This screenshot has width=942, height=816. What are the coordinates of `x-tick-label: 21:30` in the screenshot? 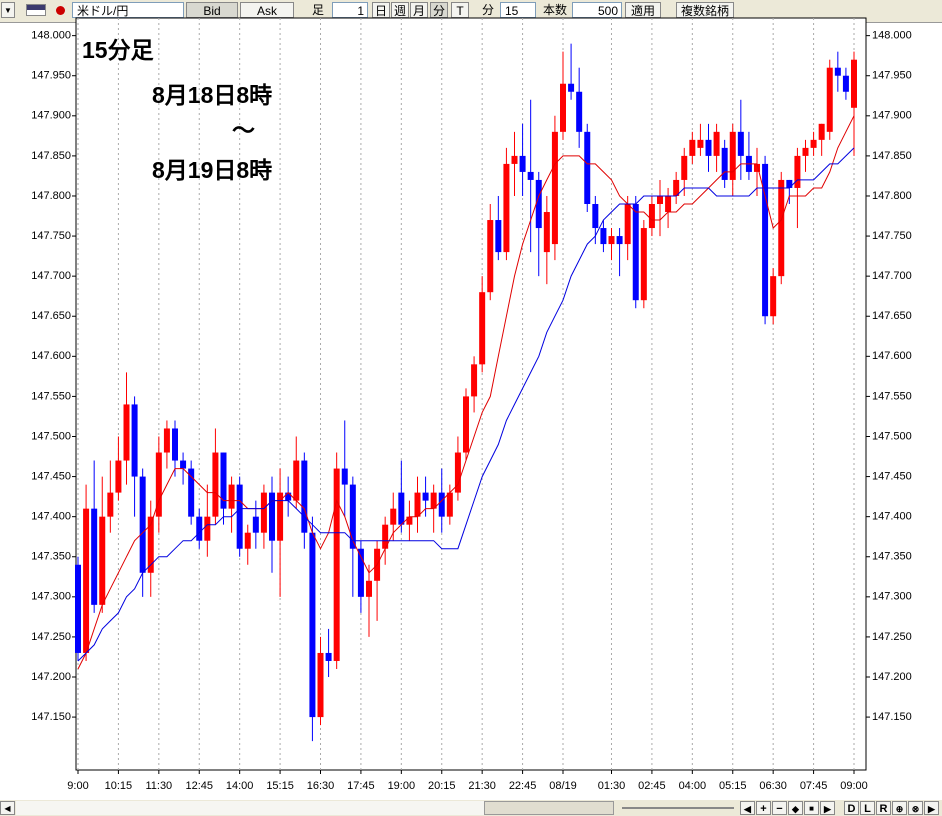 It's located at (482, 786).